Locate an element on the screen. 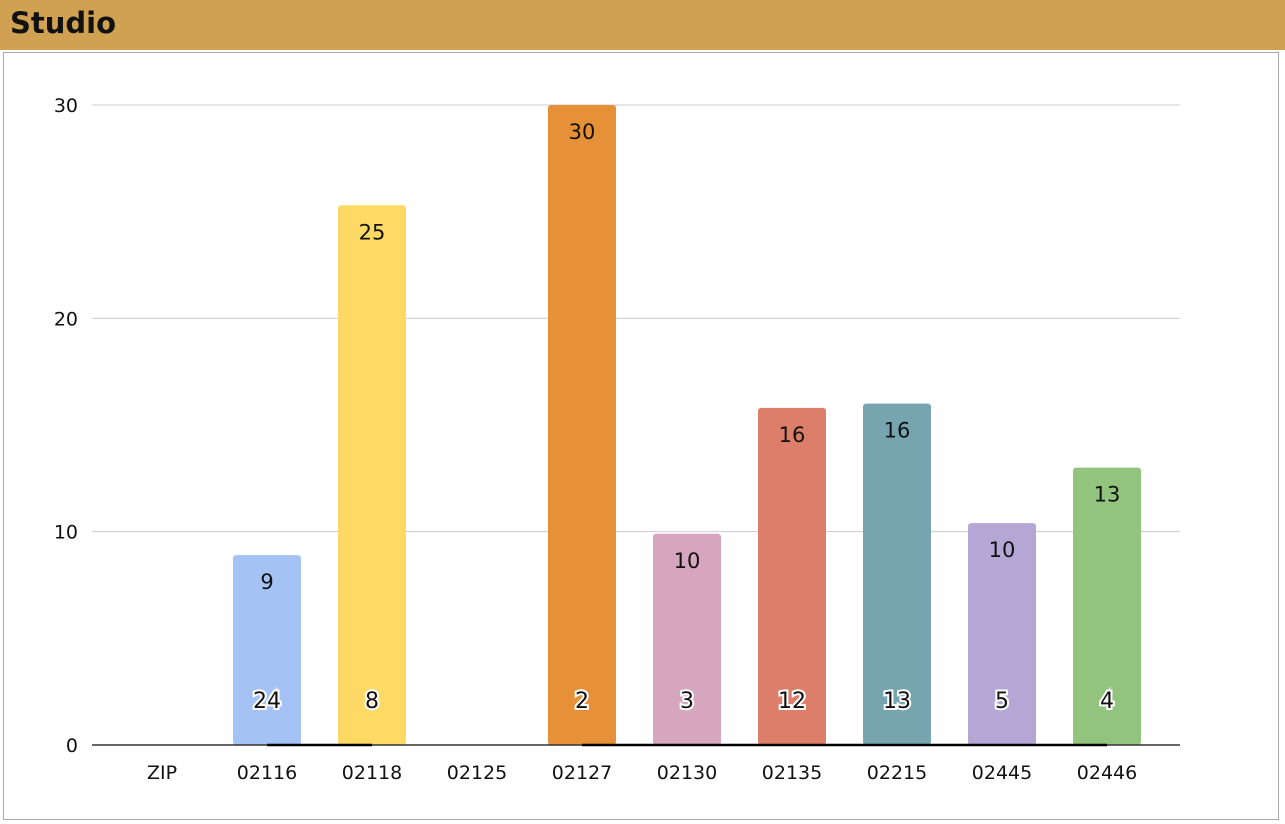 This screenshot has width=1285, height=824. y-tick-label: 30 is located at coordinates (66, 106).